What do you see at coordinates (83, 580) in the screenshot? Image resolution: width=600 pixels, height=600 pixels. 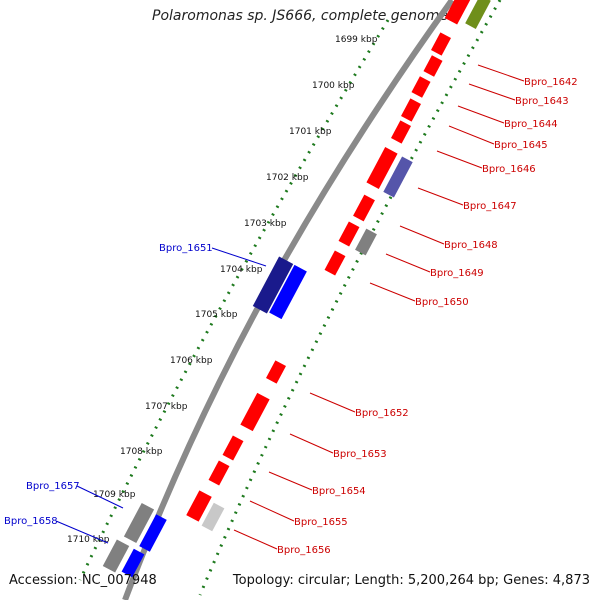 I see `accession-text: Accession: NC_007948` at bounding box center [83, 580].